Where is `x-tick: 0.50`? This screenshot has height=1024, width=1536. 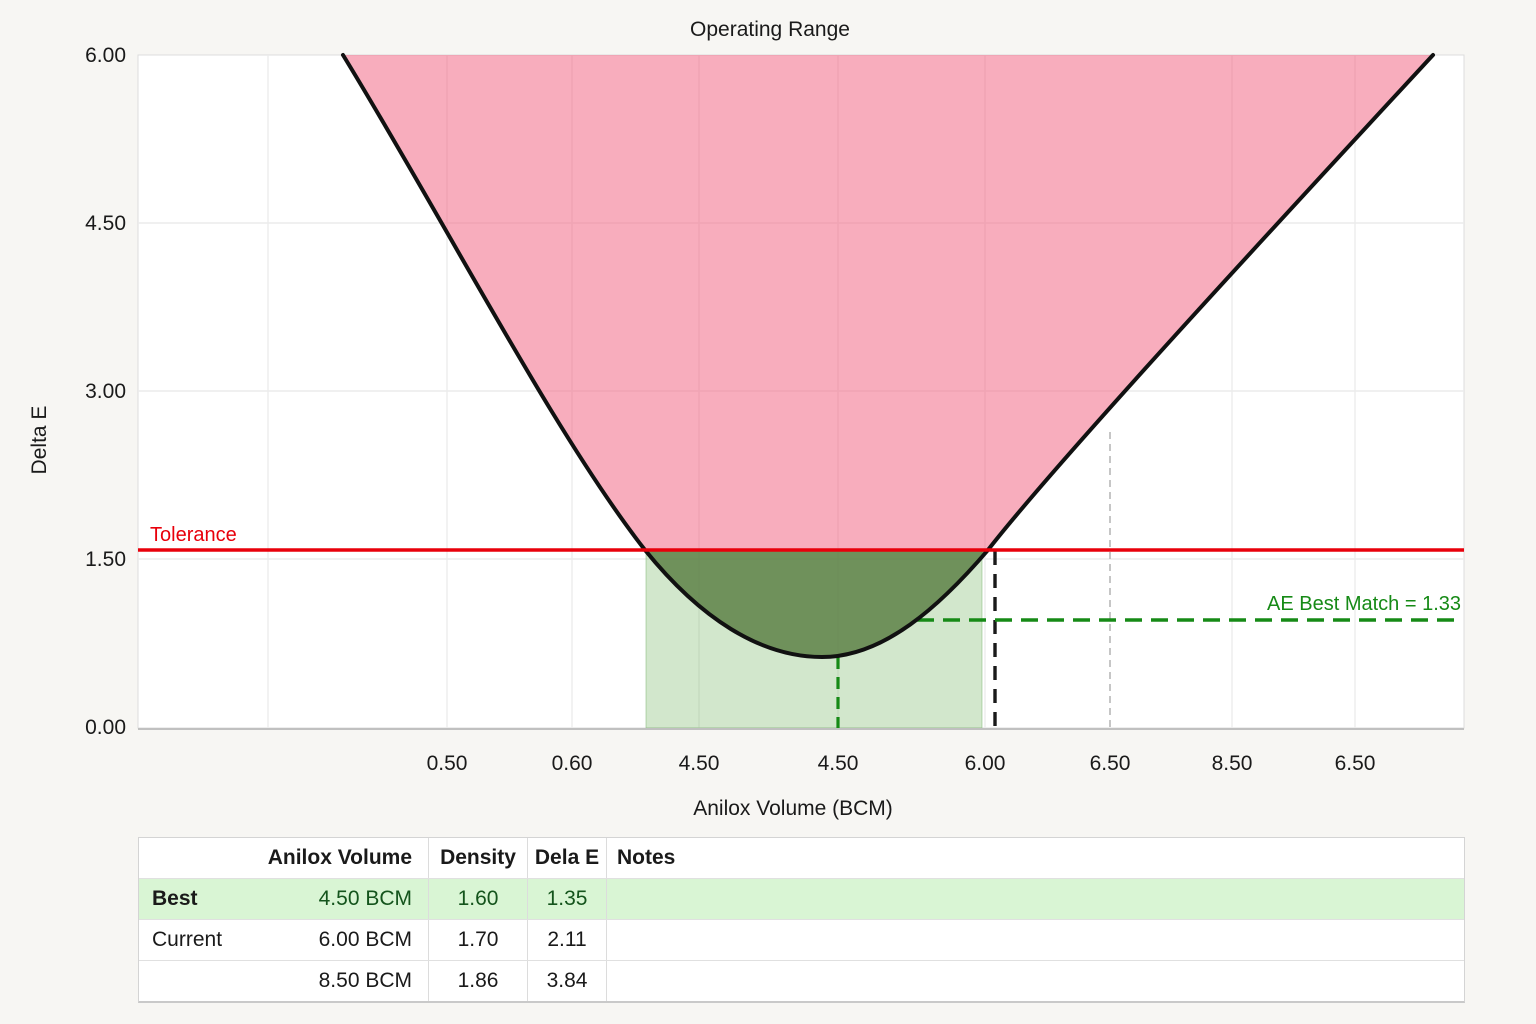
x-tick: 0.50 is located at coordinates (447, 763).